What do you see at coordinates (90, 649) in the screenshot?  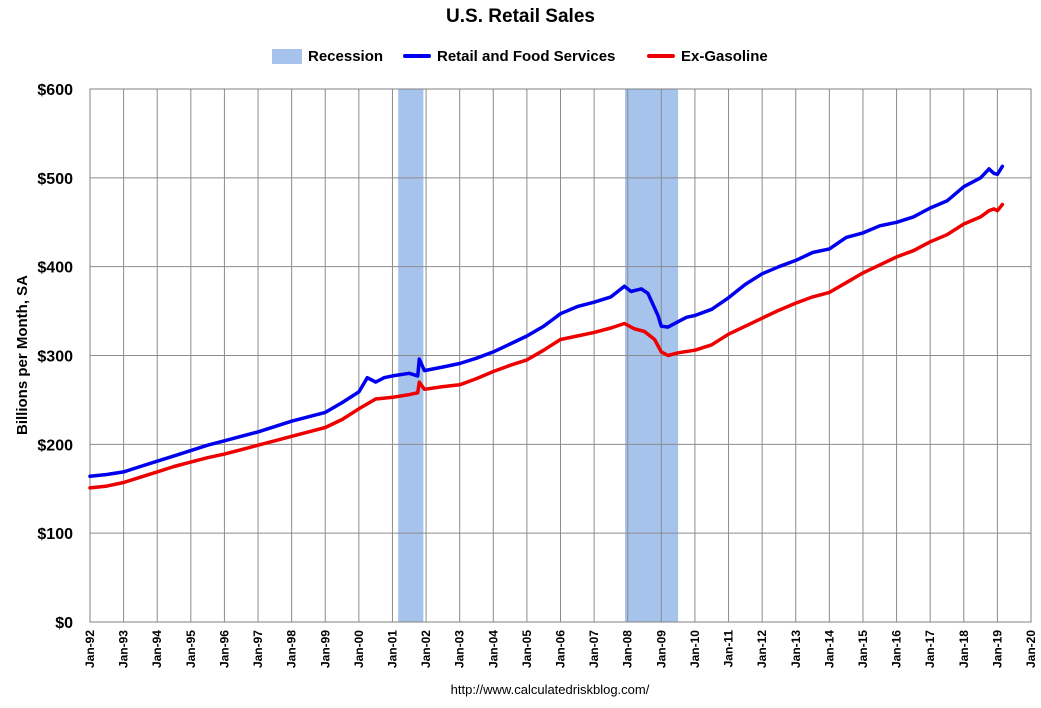 I see `x-tick-label: Jan-92` at bounding box center [90, 649].